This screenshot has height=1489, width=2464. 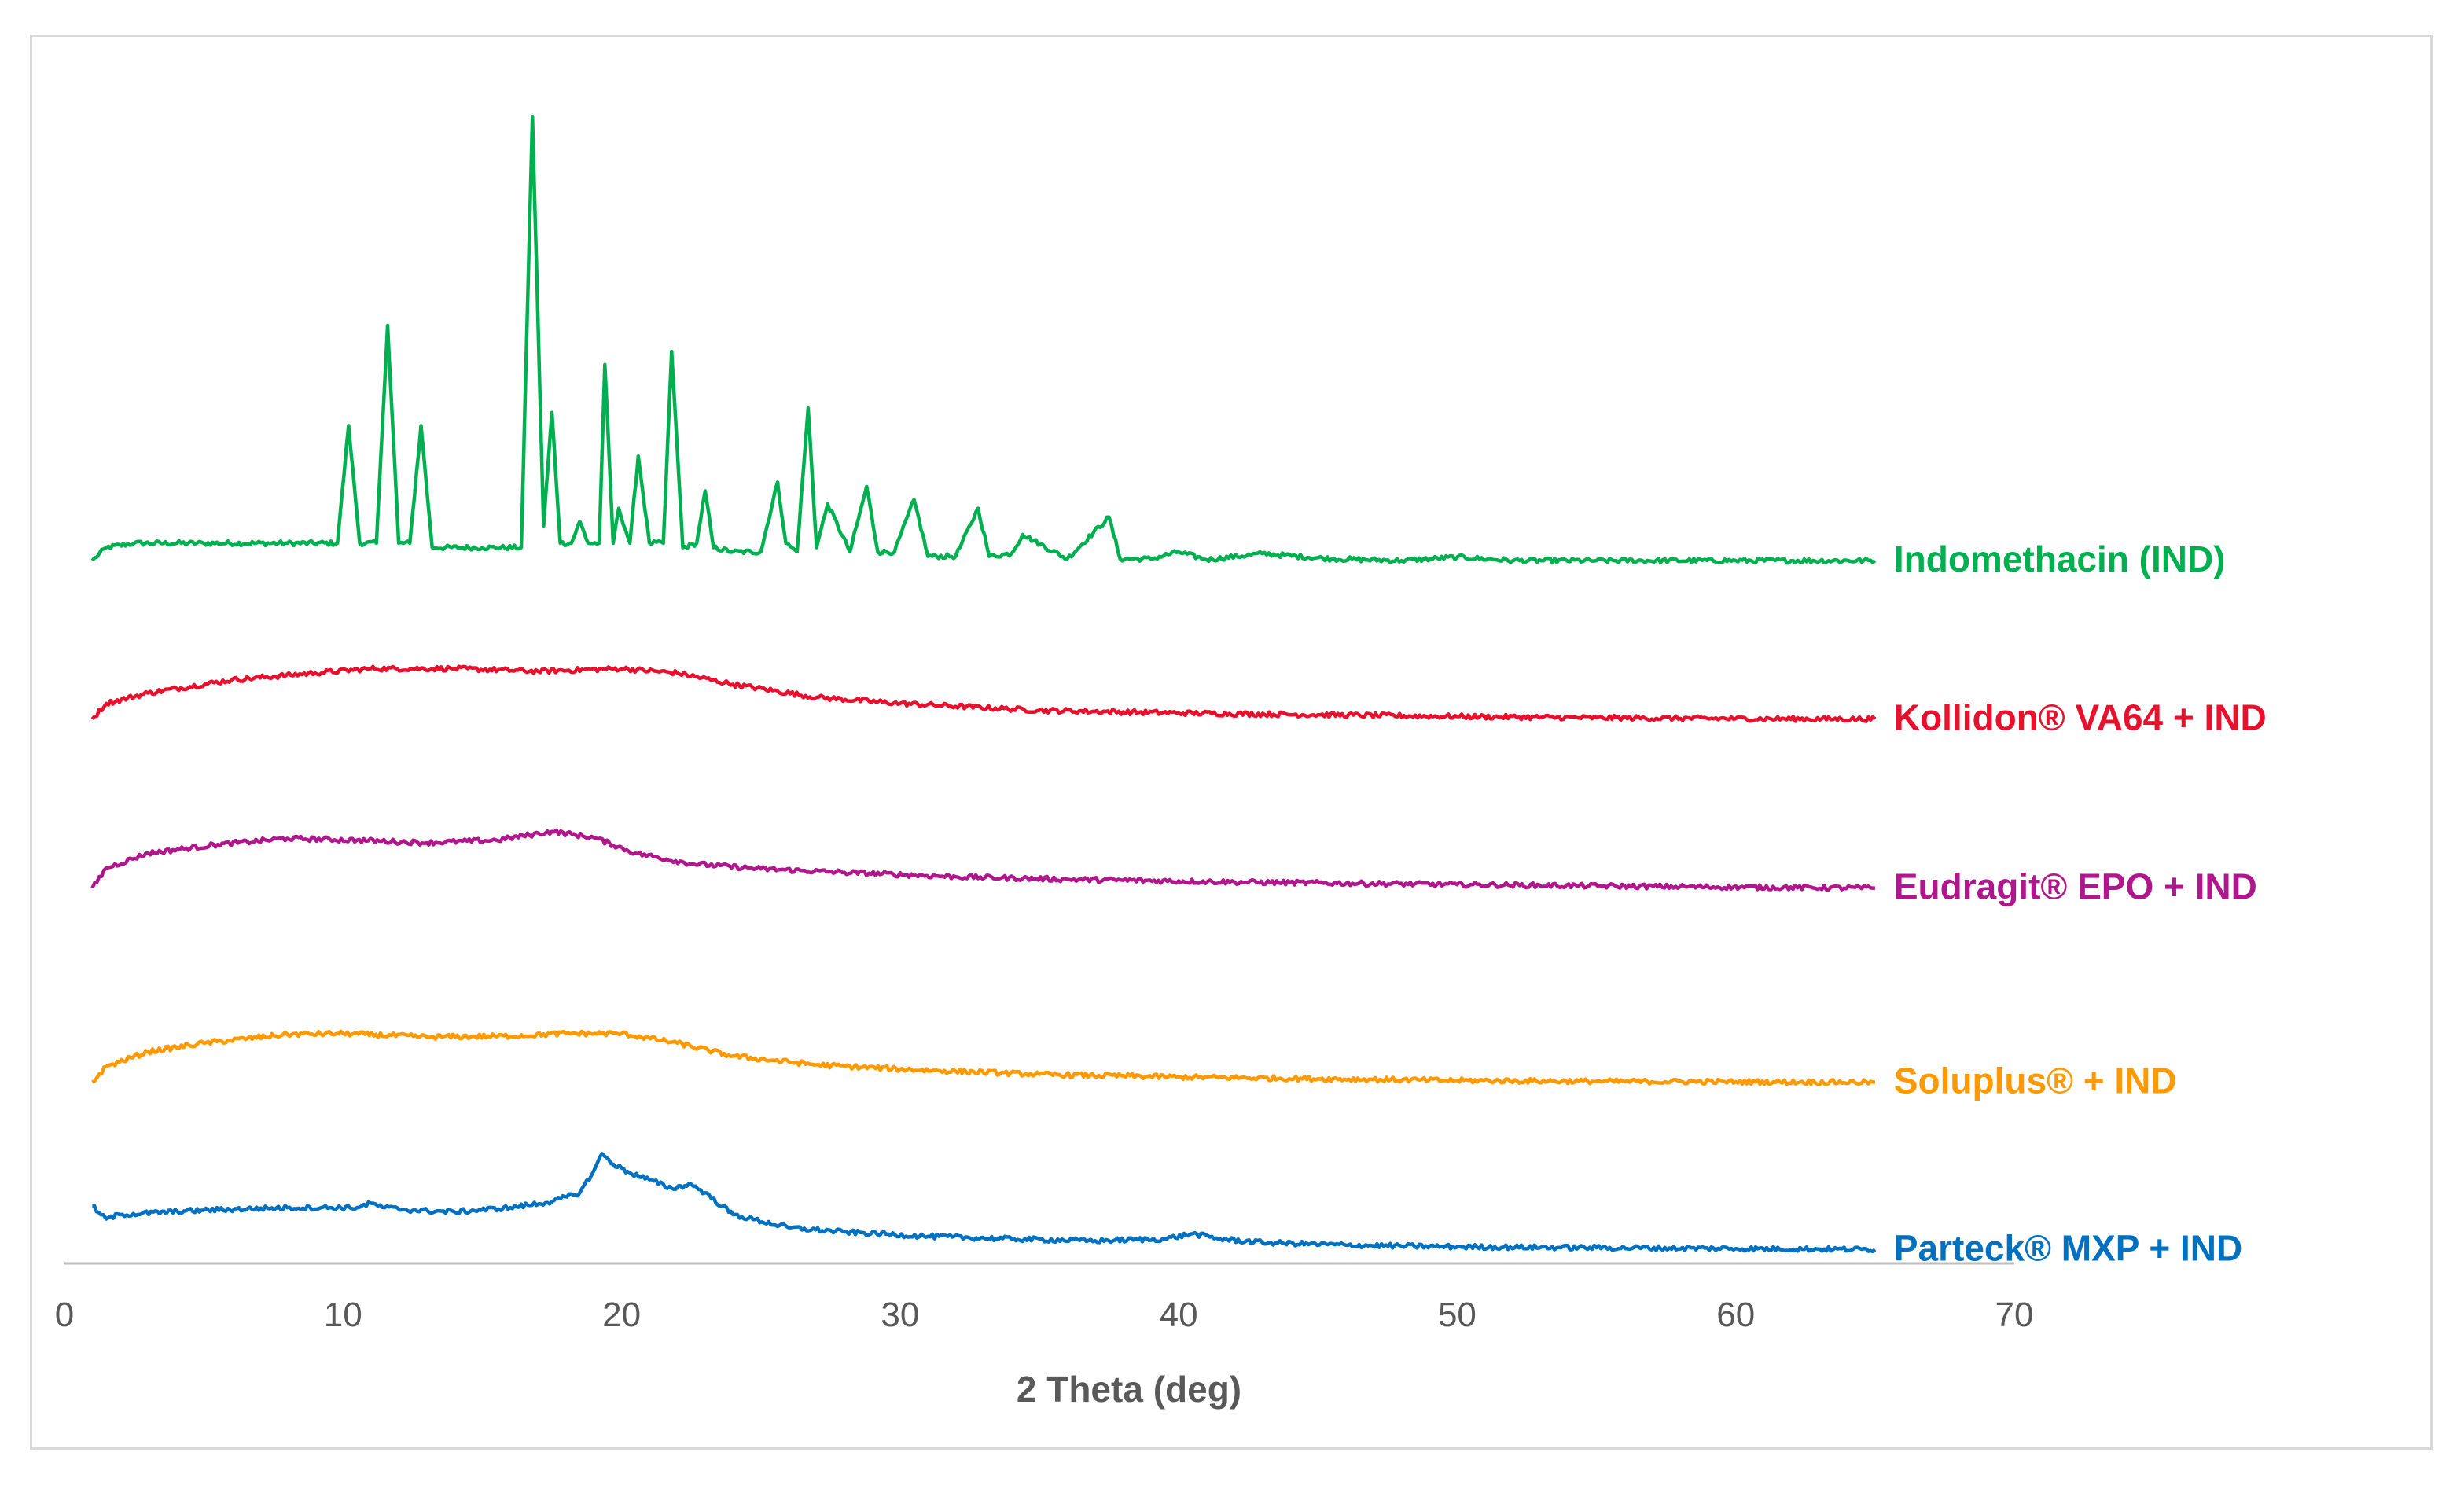 What do you see at coordinates (2014, 1315) in the screenshot?
I see `x-tick-label-70: 70` at bounding box center [2014, 1315].